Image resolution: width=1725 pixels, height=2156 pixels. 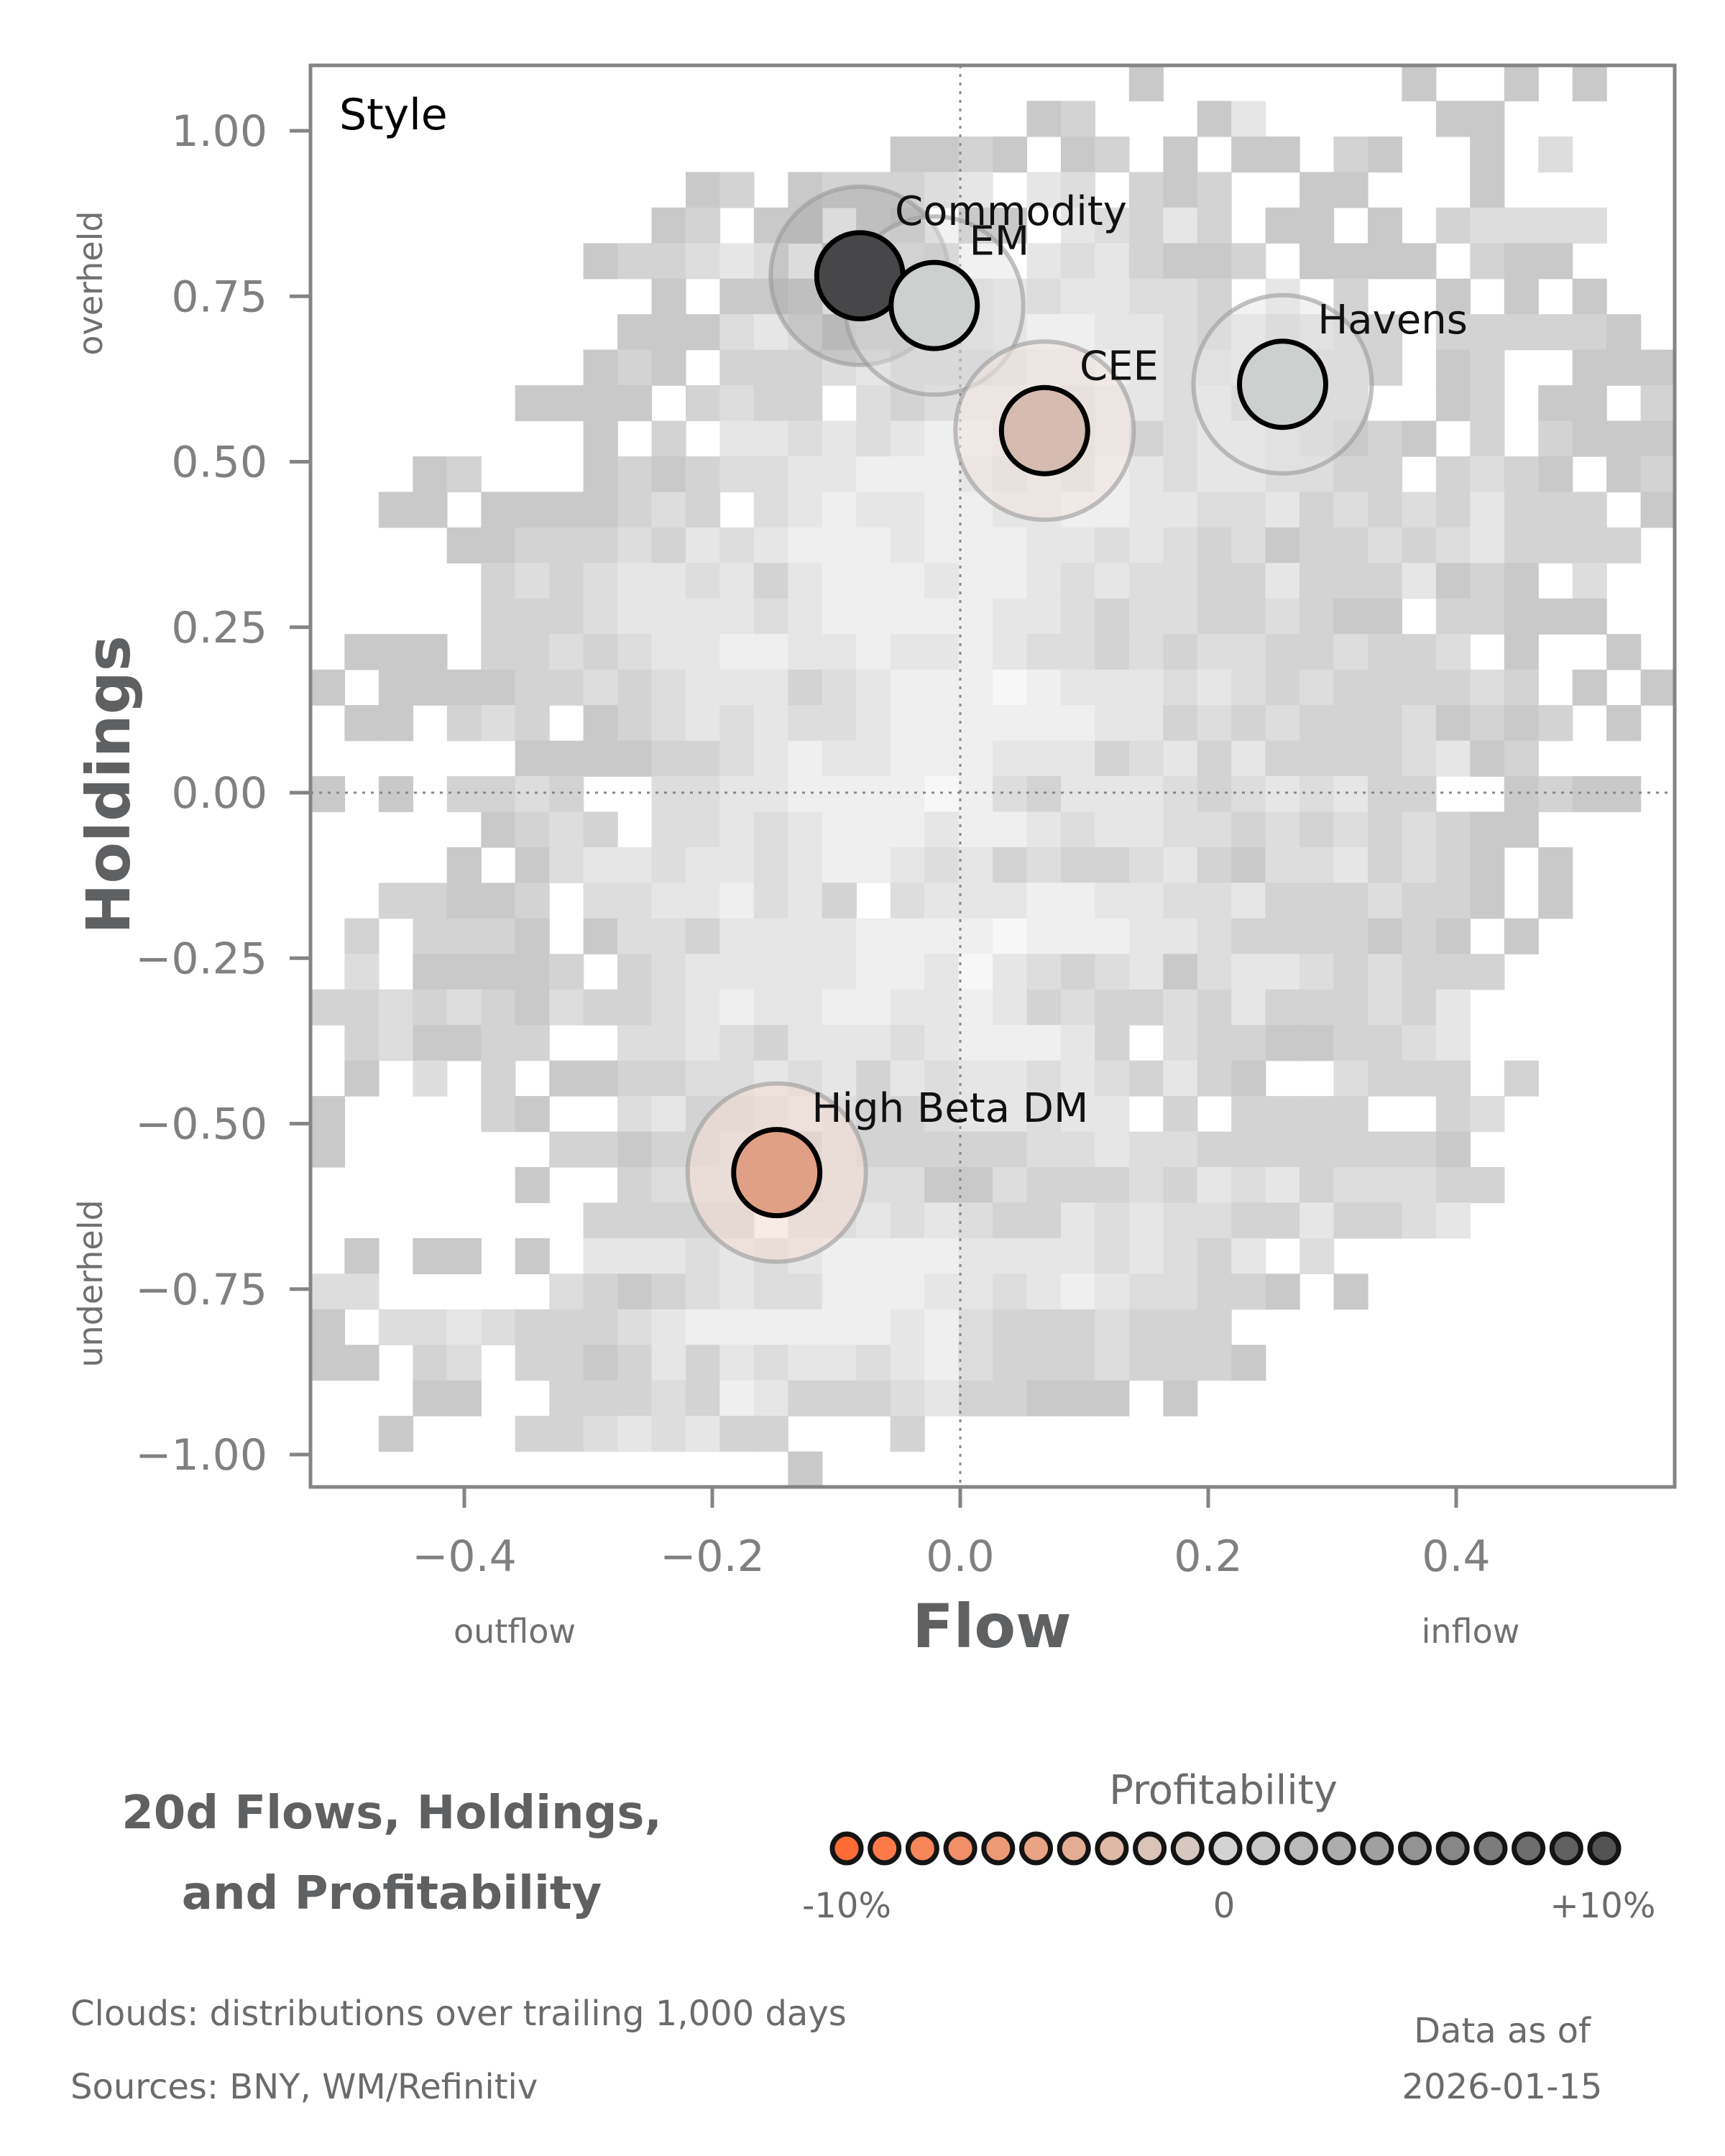 What do you see at coordinates (392, 1893) in the screenshot?
I see `chart-title-line-2: and Profitability` at bounding box center [392, 1893].